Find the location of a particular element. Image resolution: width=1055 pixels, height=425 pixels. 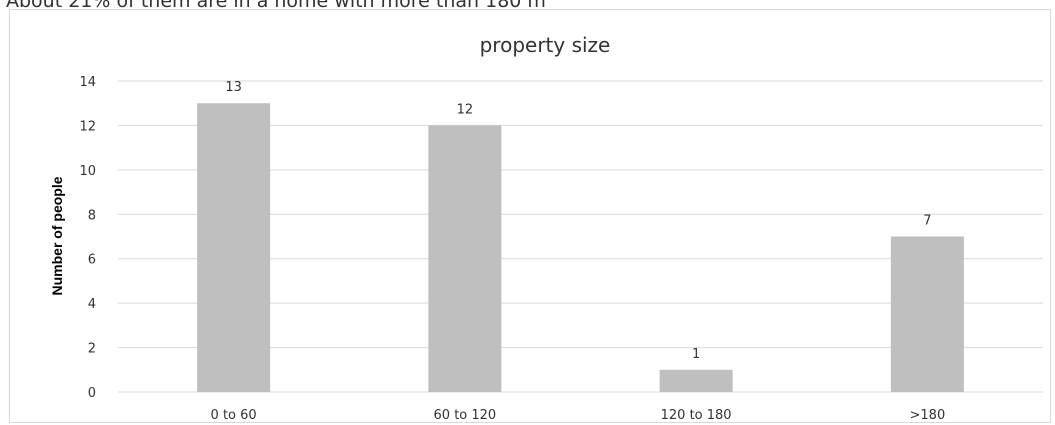

y-tick-label: 8 is located at coordinates (92, 215).